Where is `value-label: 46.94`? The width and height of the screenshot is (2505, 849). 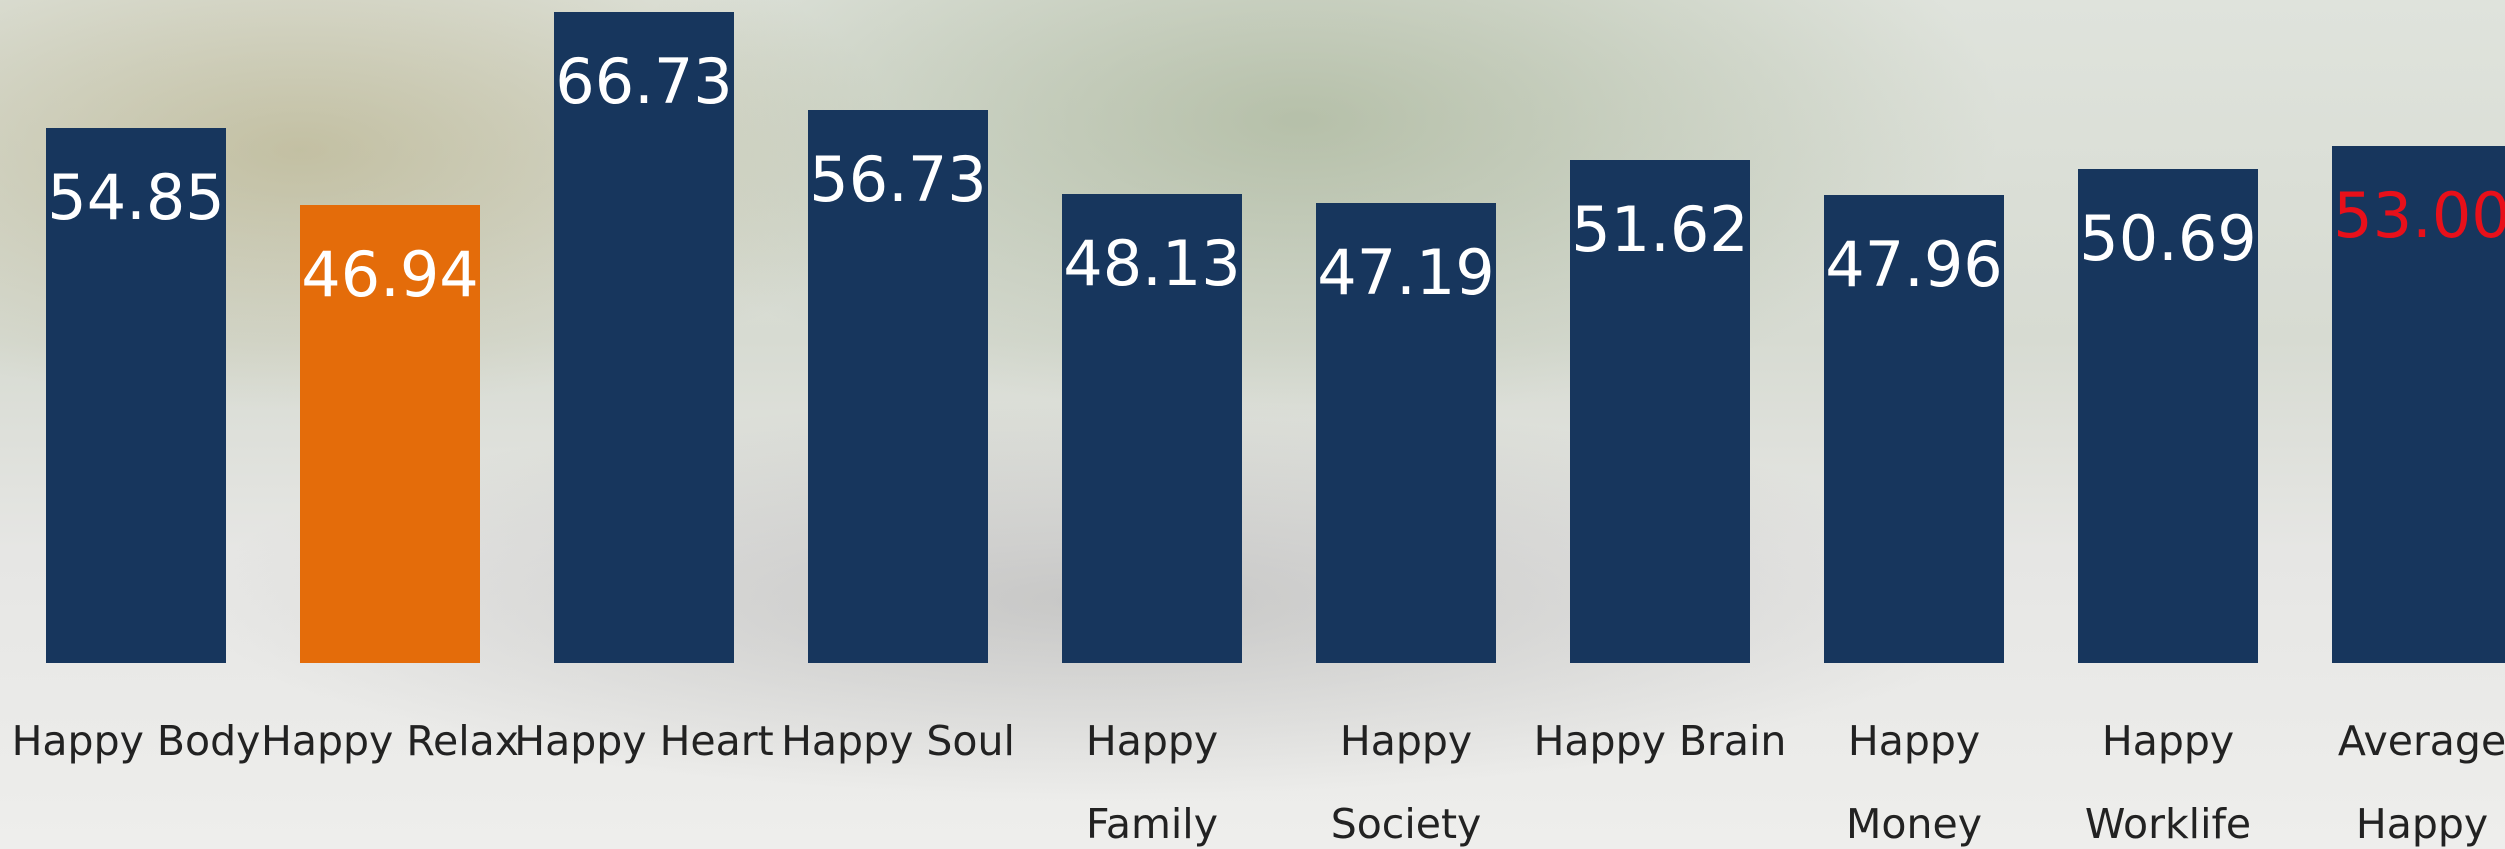 value-label: 46.94 is located at coordinates (390, 275).